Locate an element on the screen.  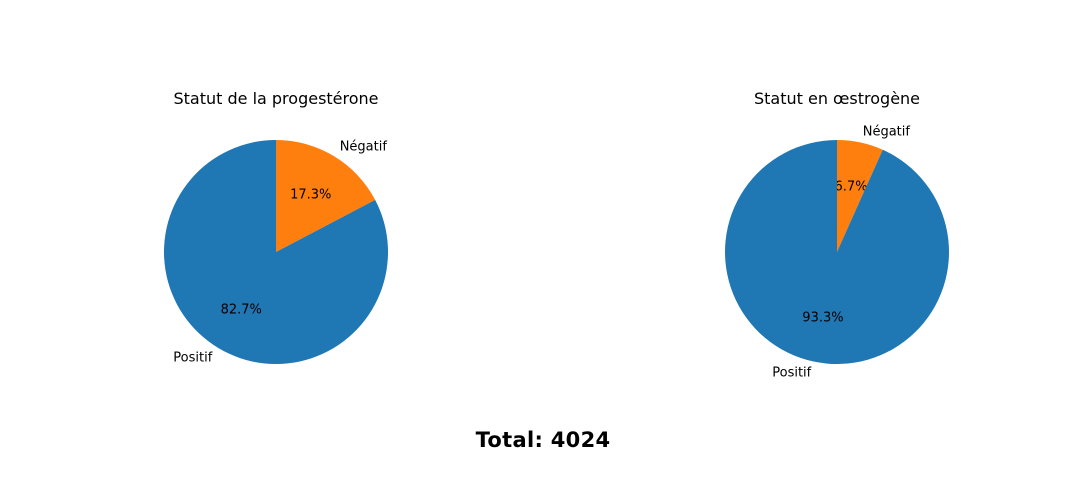
total-label: Total: 4024 is located at coordinates (543, 440).